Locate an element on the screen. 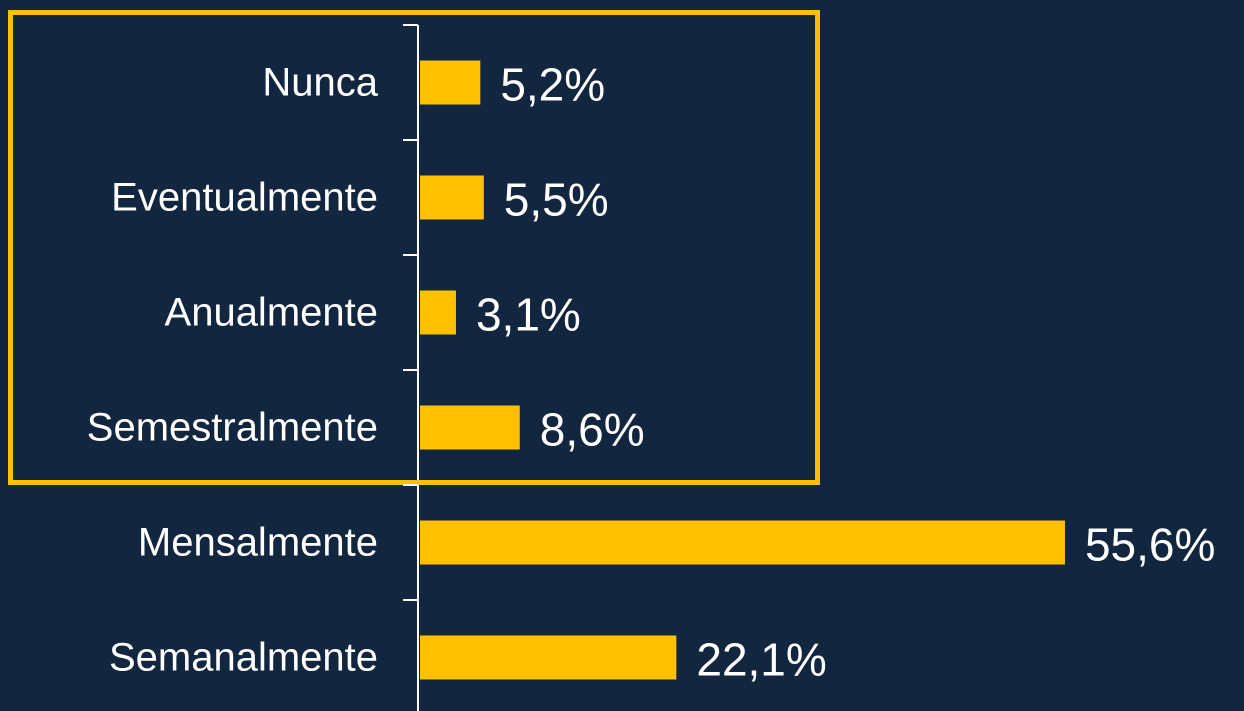 This screenshot has width=1244, height=711. value-label: 5,2% is located at coordinates (552, 85).